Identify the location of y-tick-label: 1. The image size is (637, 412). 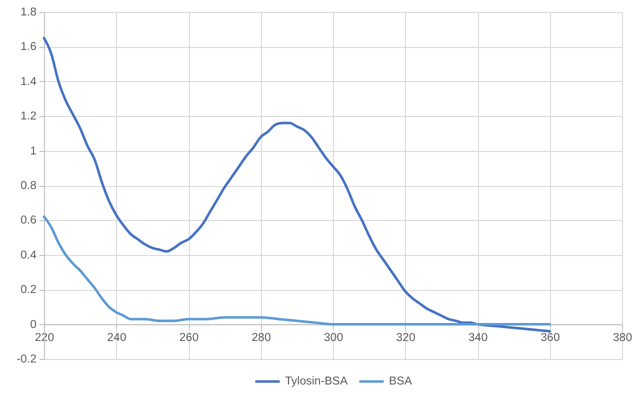
(33, 151).